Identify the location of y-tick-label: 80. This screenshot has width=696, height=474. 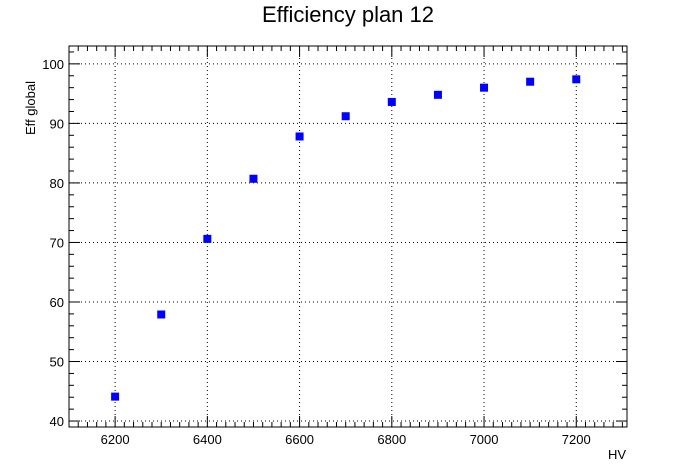
(57, 183).